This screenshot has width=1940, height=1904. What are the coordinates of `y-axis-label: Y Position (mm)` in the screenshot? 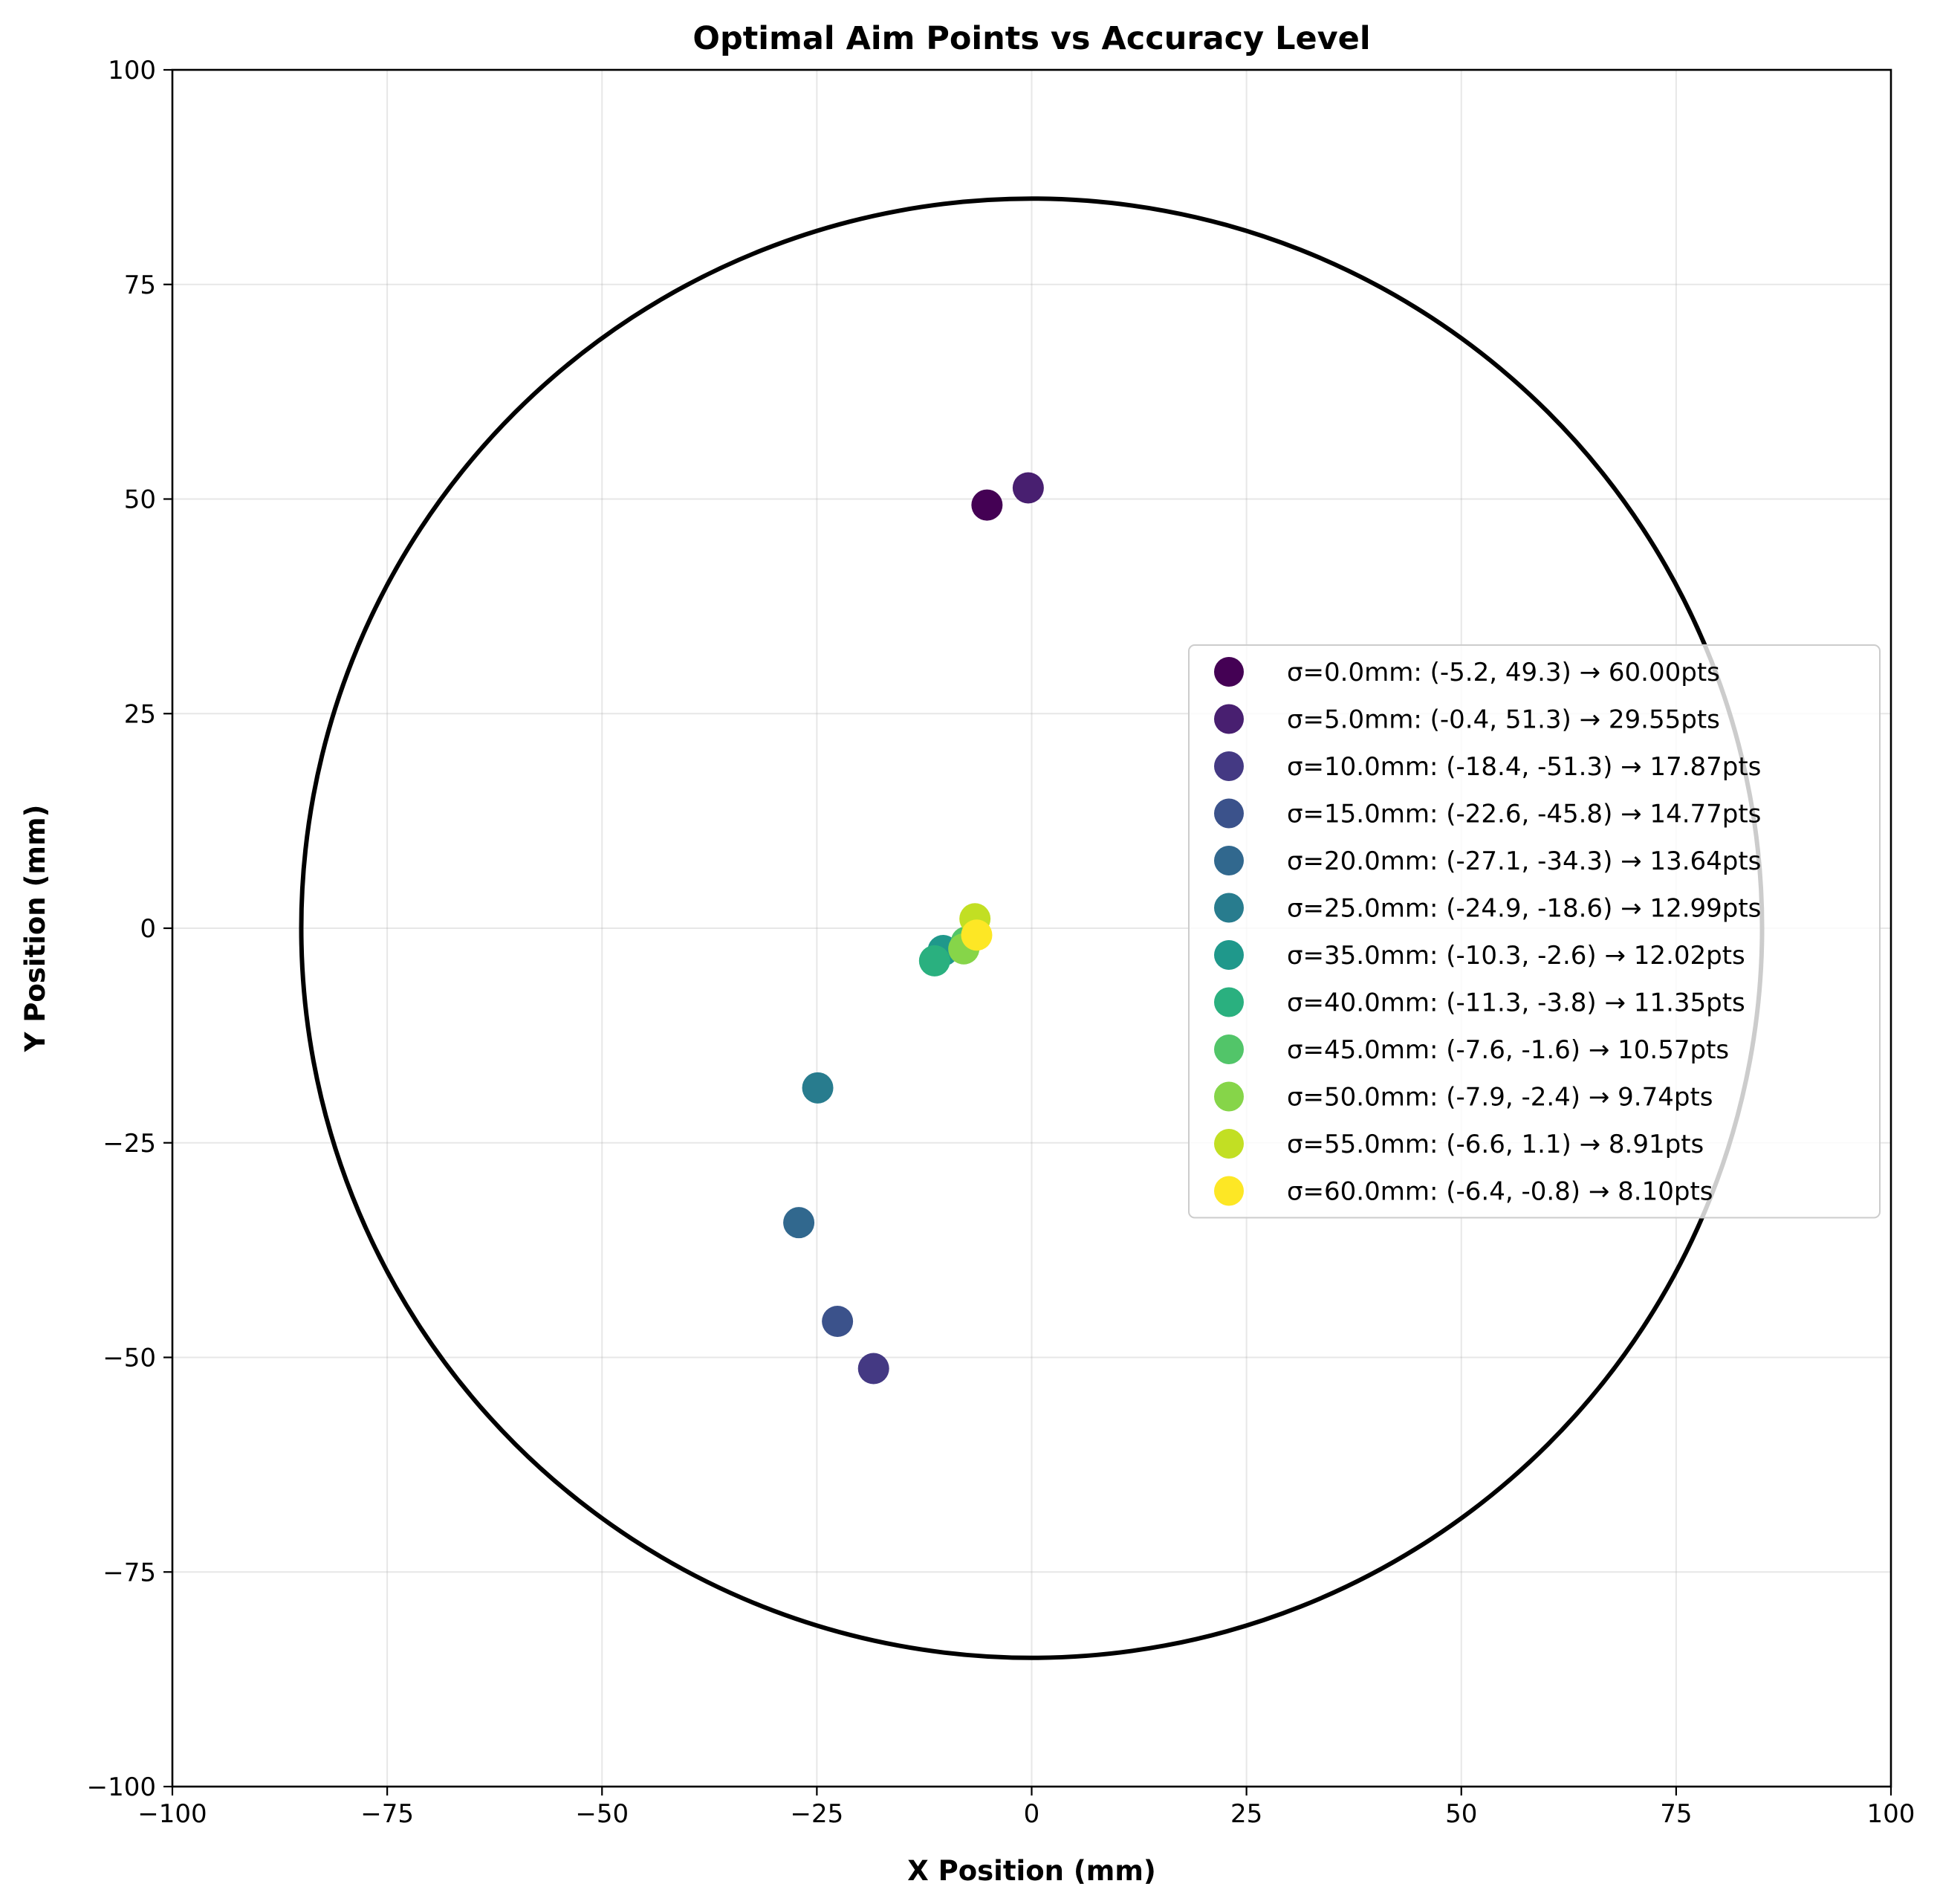 It's located at (35, 929).